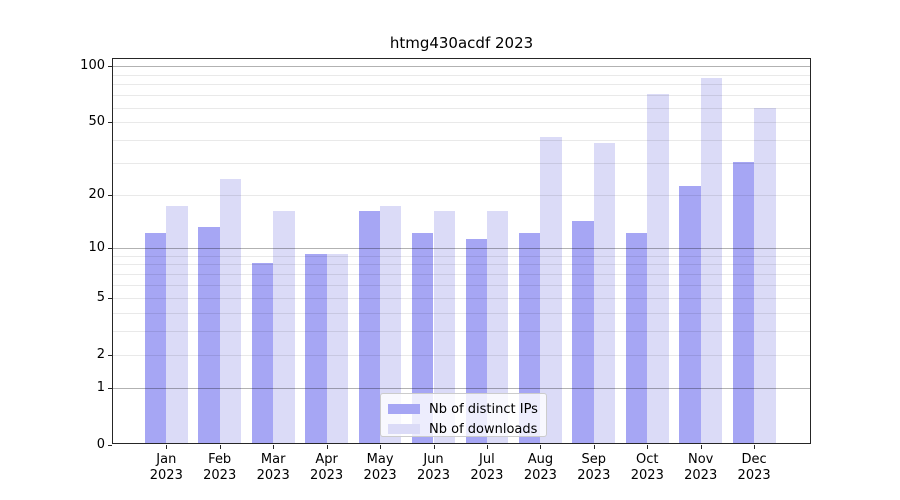  What do you see at coordinates (444, 326) in the screenshot?
I see `bar-nb-of-downloads-jun` at bounding box center [444, 326].